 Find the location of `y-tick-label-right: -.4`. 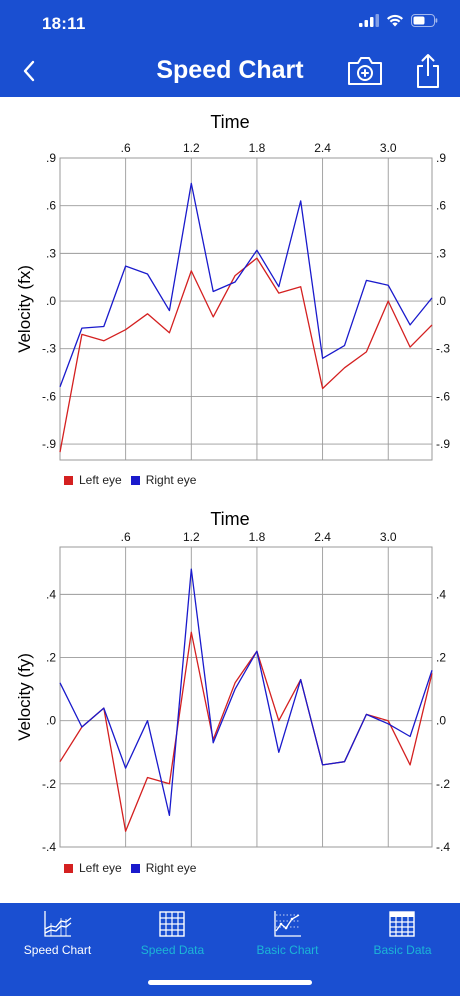

y-tick-label-right: -.4 is located at coordinates (443, 847).